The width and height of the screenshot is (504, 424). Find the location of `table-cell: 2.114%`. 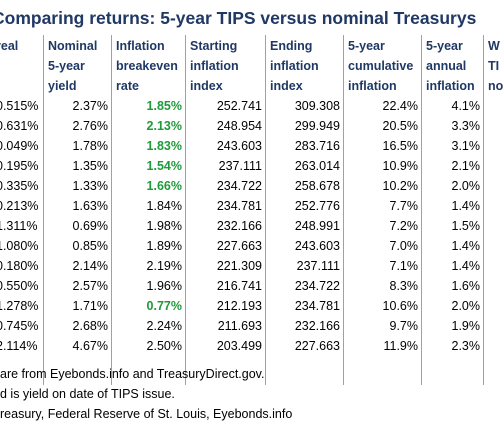

table-cell: 2.114% is located at coordinates (19, 346).